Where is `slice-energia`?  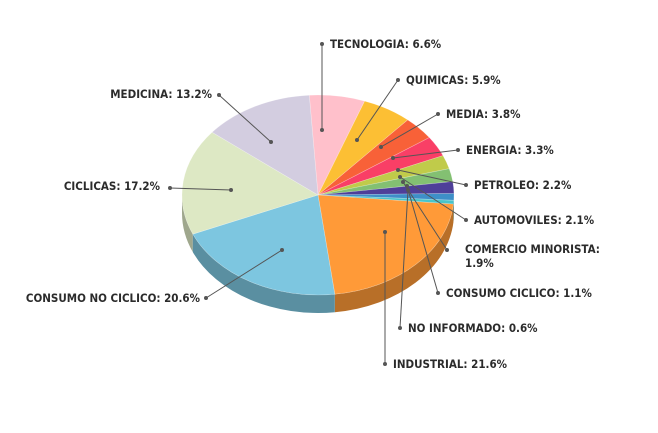 slice-energia is located at coordinates (380, 166).